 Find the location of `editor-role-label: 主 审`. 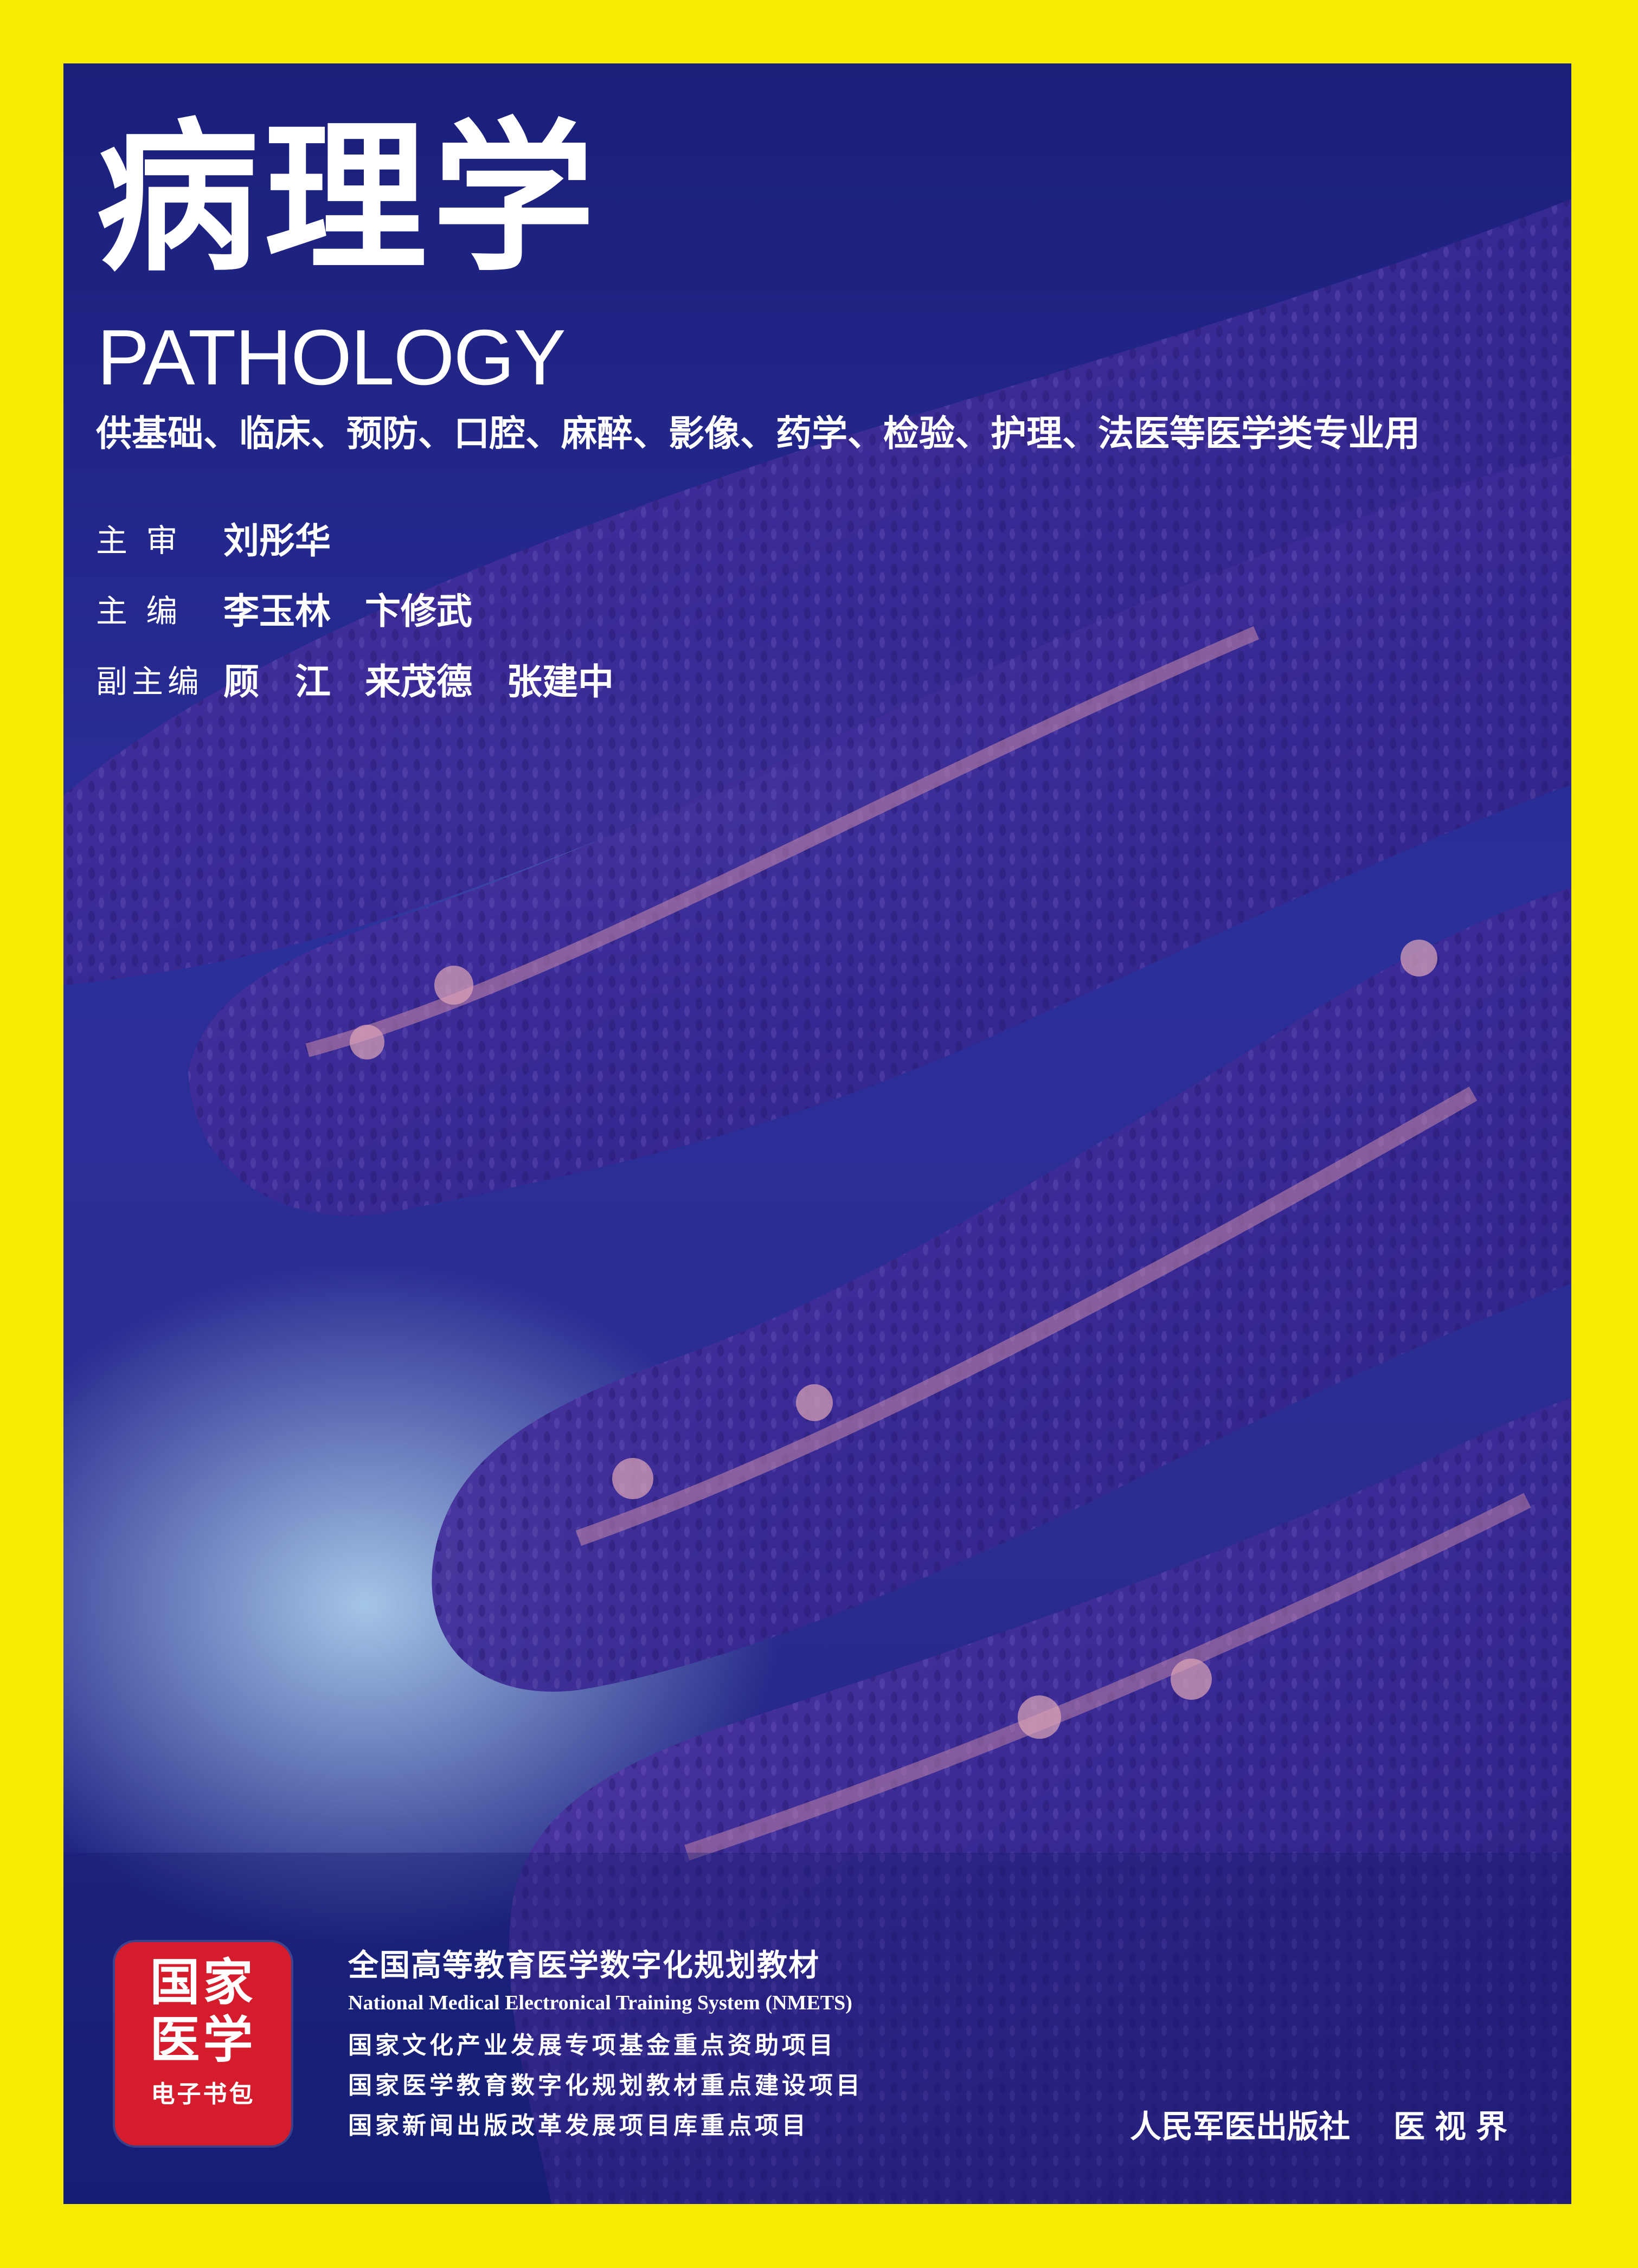

editor-role-label: 主 审 is located at coordinates (139, 540).